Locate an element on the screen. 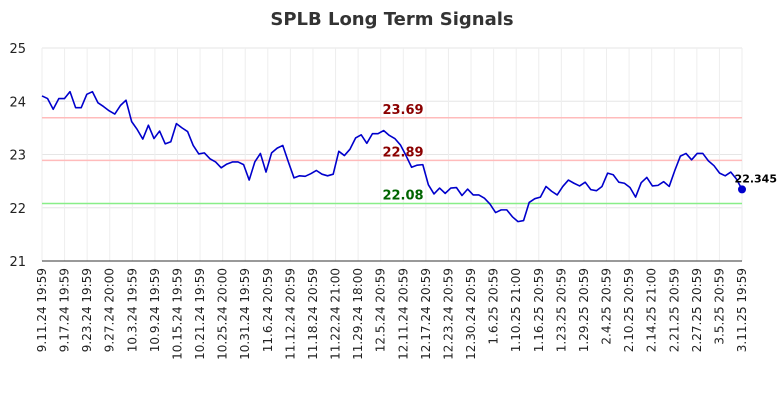 This screenshot has height=400, width=784. x-tick-label: 10.25.24 20:00 is located at coordinates (223, 314).